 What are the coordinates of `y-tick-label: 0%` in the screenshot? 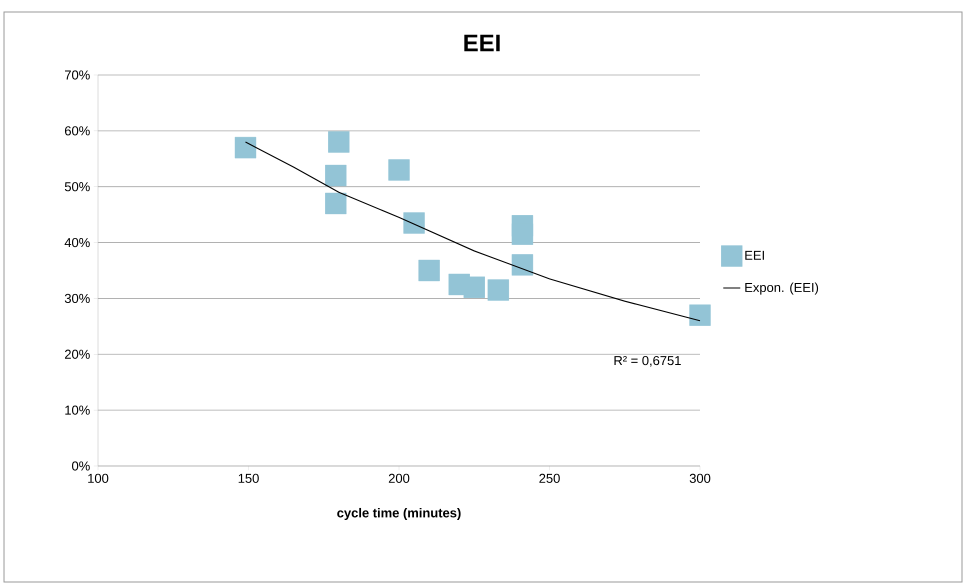 It's located at (81, 466).